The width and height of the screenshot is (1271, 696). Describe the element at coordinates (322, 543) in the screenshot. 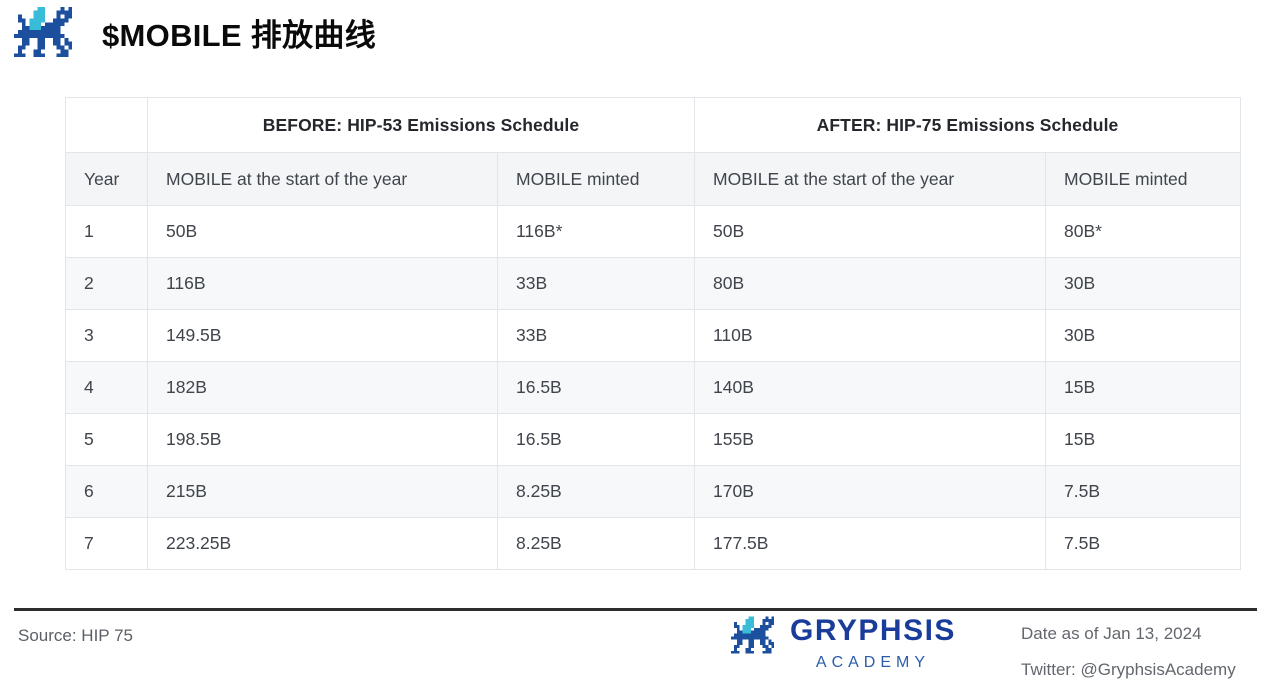

I see `value-cell: 223.25B` at that location.